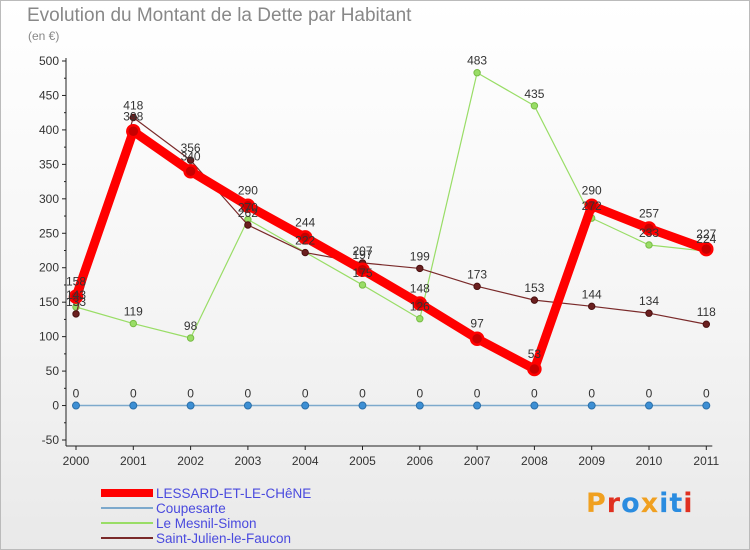 The image size is (750, 550). I want to click on data-label: 435, so click(534, 94).